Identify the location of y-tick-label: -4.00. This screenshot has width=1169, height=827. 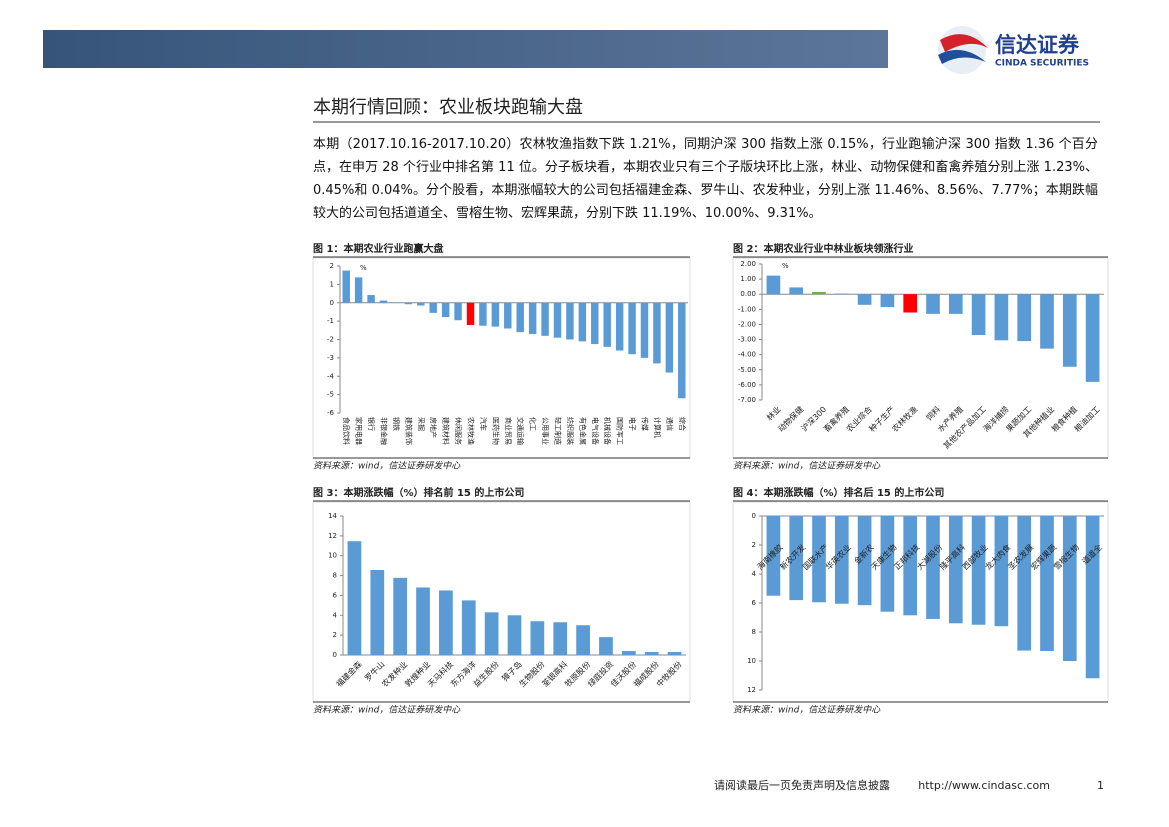
(747, 355).